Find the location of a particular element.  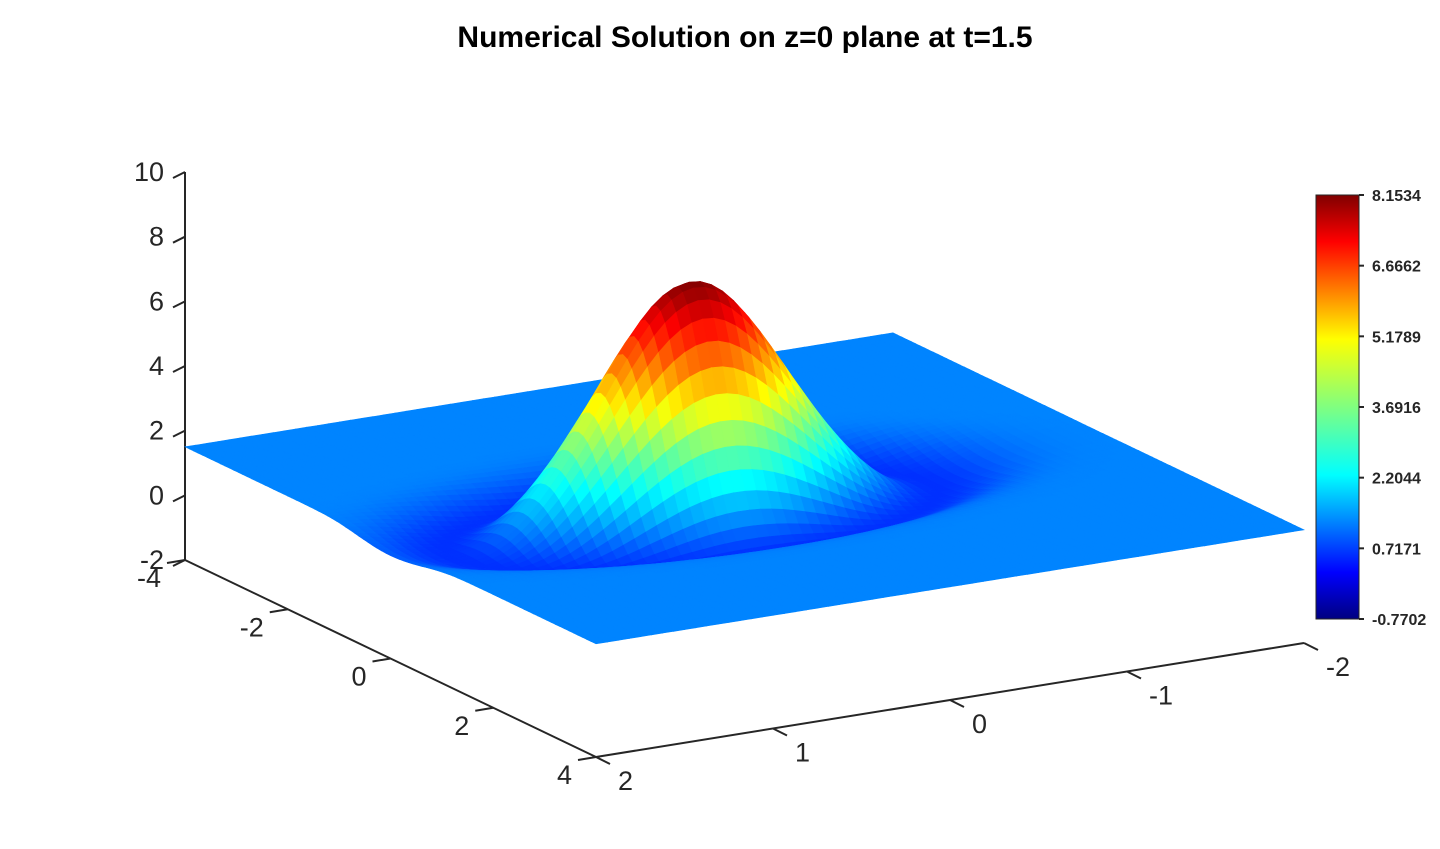

z-ticks: 10 8 6 4 2 0 -2 is located at coordinates (160, 366).